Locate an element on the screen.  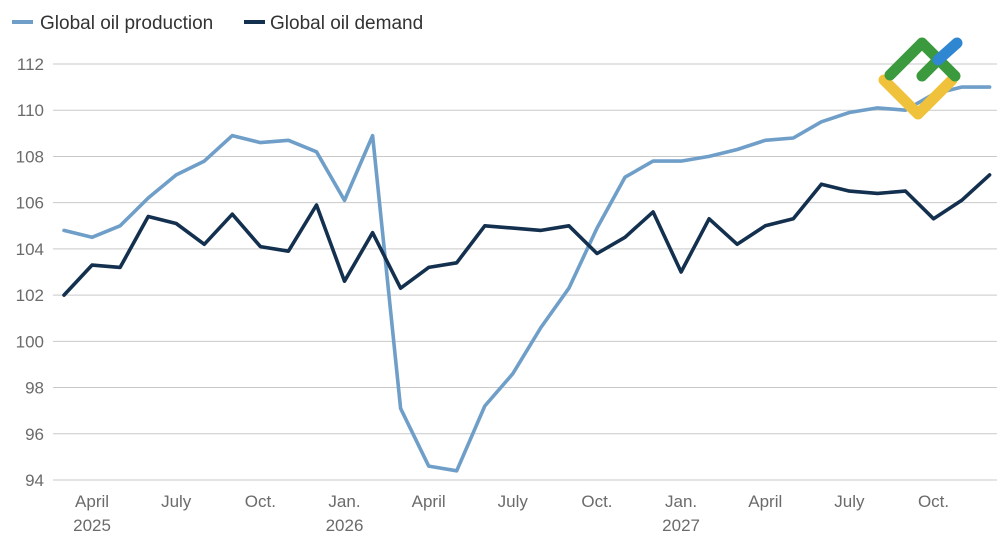
legend-label-production: Global oil production is located at coordinates (126, 23).